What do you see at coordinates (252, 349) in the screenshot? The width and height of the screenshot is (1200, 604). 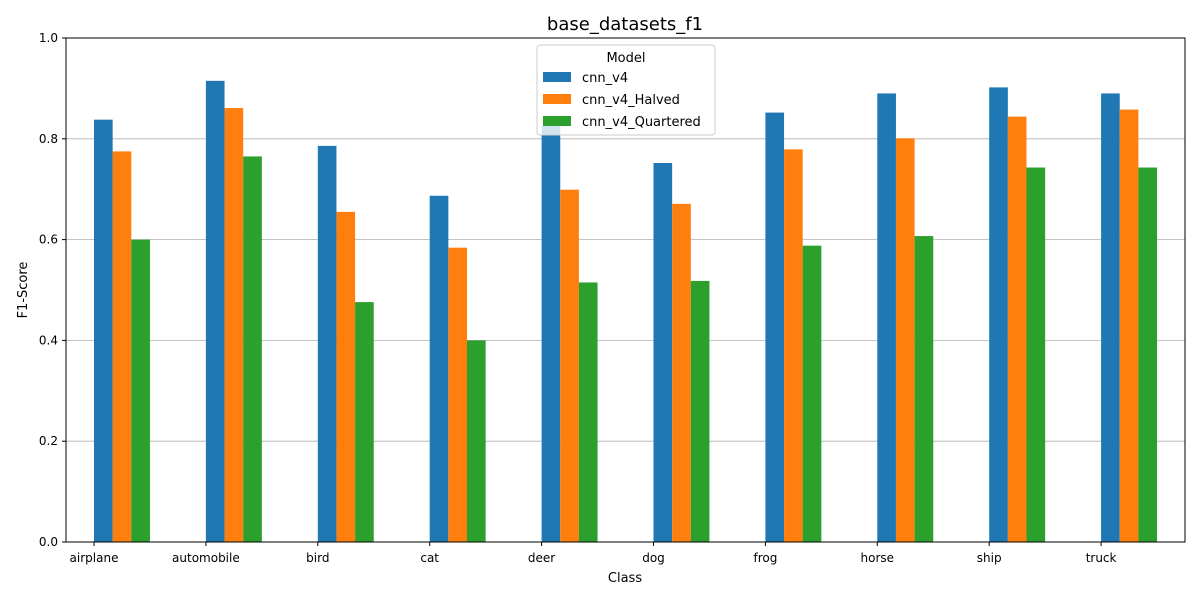 I see `bar-cnn_v4_Quartered-automobile` at bounding box center [252, 349].